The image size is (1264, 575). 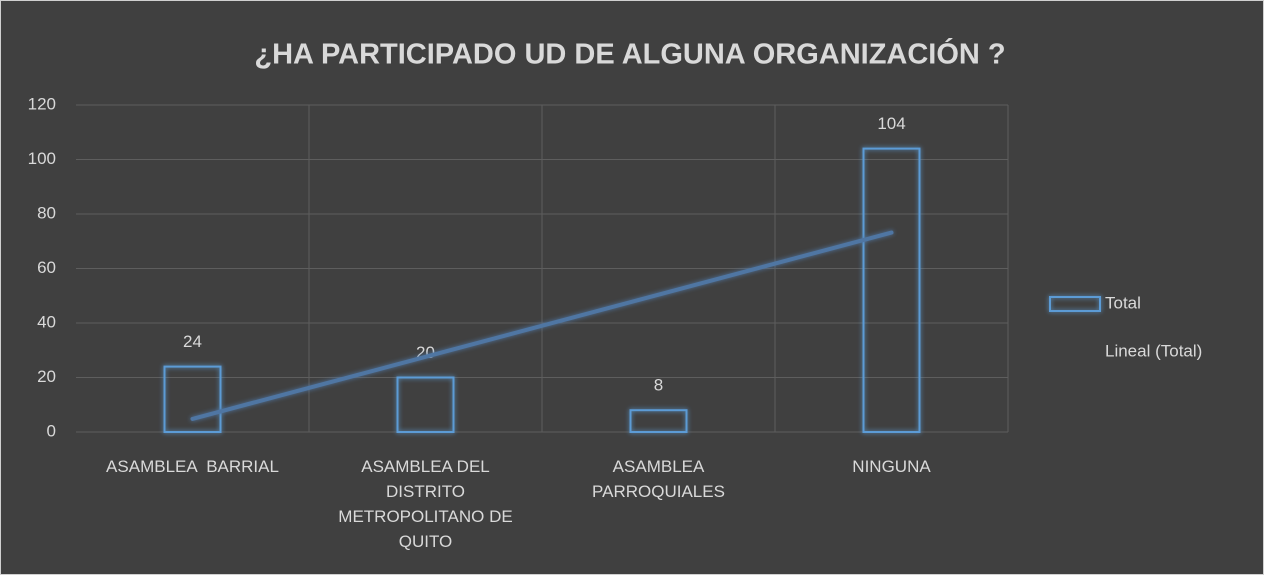 I want to click on legend-label: Lineal (Total), so click(x=1153, y=350).